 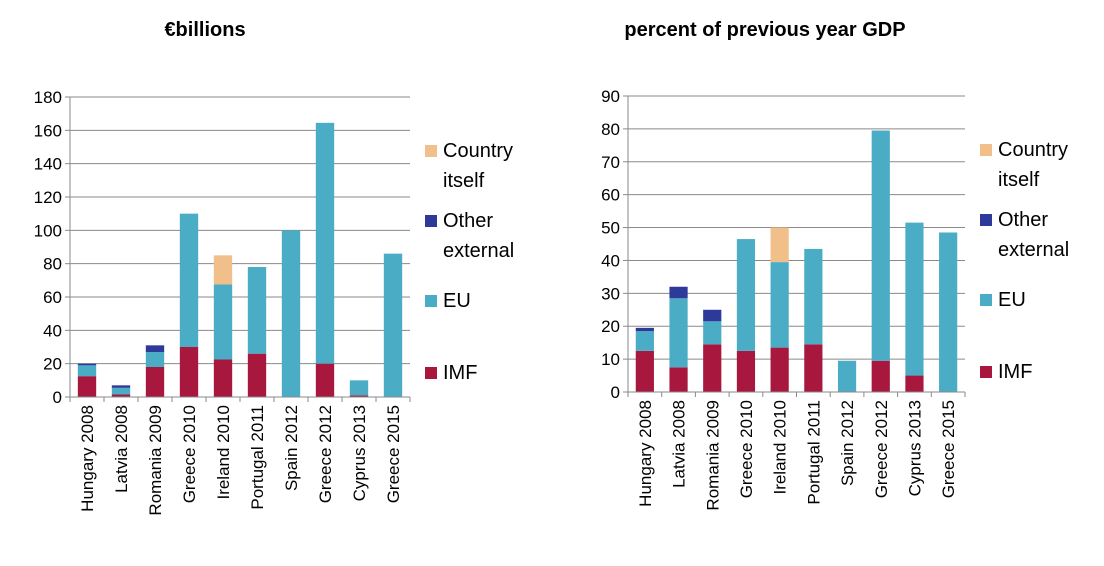 I want to click on y-tick-label: 120, so click(x=48, y=197).